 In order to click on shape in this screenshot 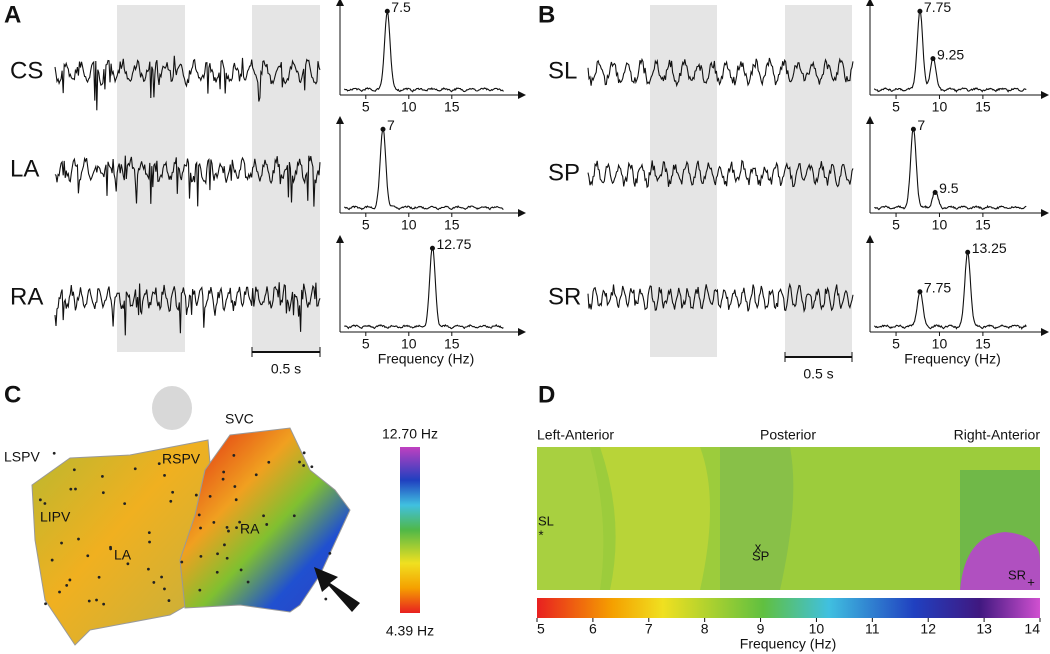, I will do `click(172, 408)`.